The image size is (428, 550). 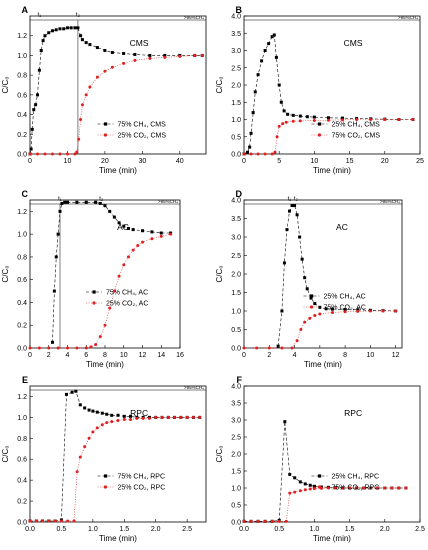 I want to click on panel-a-x-tick-label: 10, so click(x=68, y=161).